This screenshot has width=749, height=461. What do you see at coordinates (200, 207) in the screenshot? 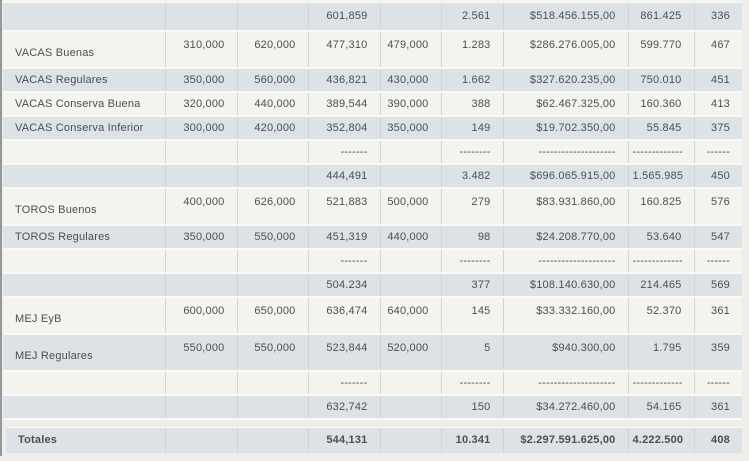
I see `value-cell: 400,000` at bounding box center [200, 207].